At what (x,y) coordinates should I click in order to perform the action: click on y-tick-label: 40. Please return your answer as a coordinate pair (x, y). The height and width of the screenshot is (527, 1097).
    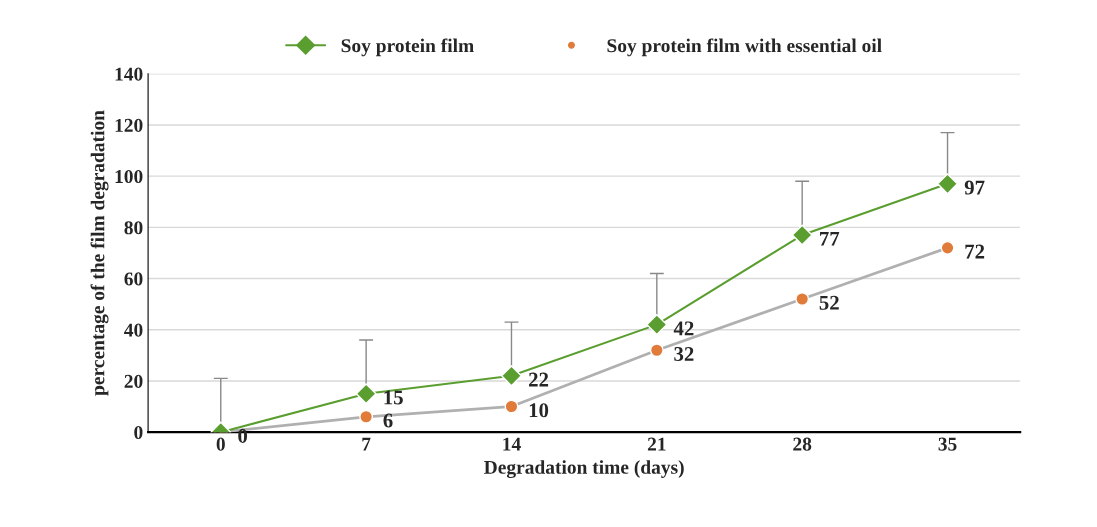
    Looking at the image, I should click on (133, 330).